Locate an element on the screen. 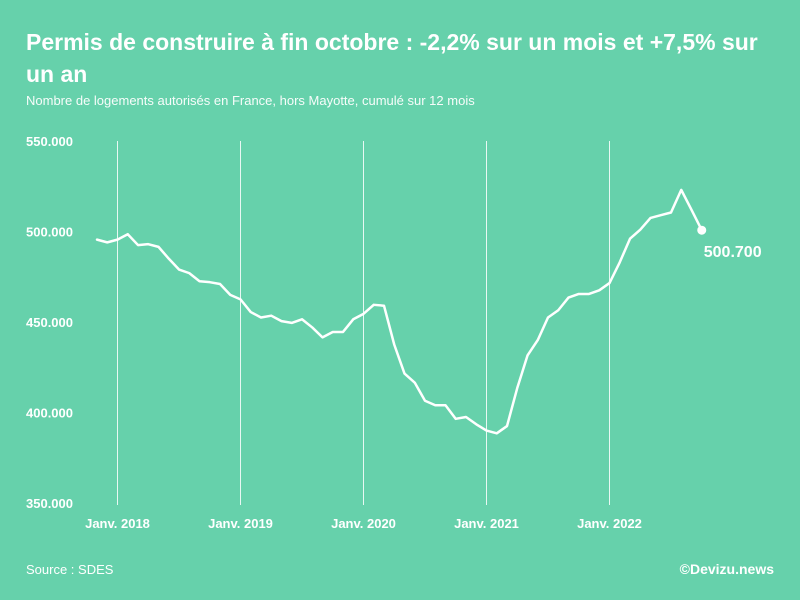 This screenshot has height=600, width=800. y-tick-label: 400.000 is located at coordinates (49, 413).